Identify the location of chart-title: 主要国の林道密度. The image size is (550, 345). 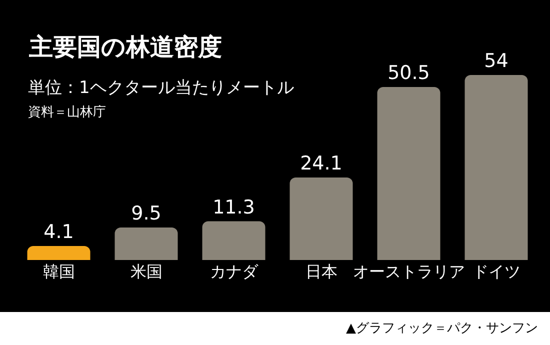
(125, 47).